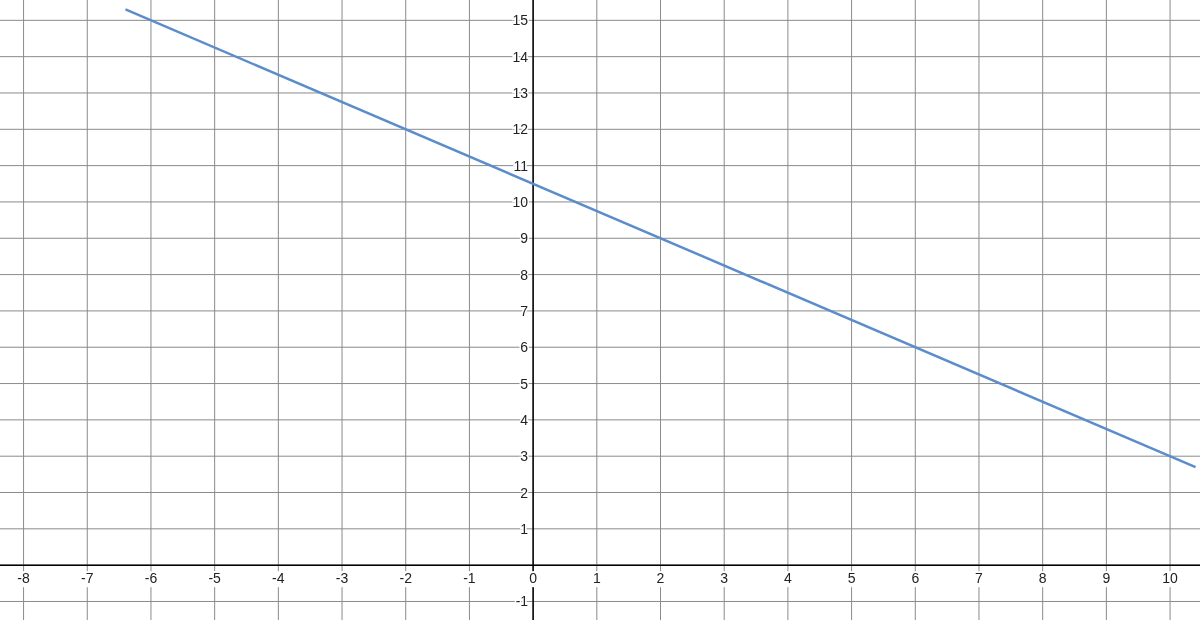 The height and width of the screenshot is (620, 1200). What do you see at coordinates (1042, 578) in the screenshot?
I see `x-tick-label: 8` at bounding box center [1042, 578].